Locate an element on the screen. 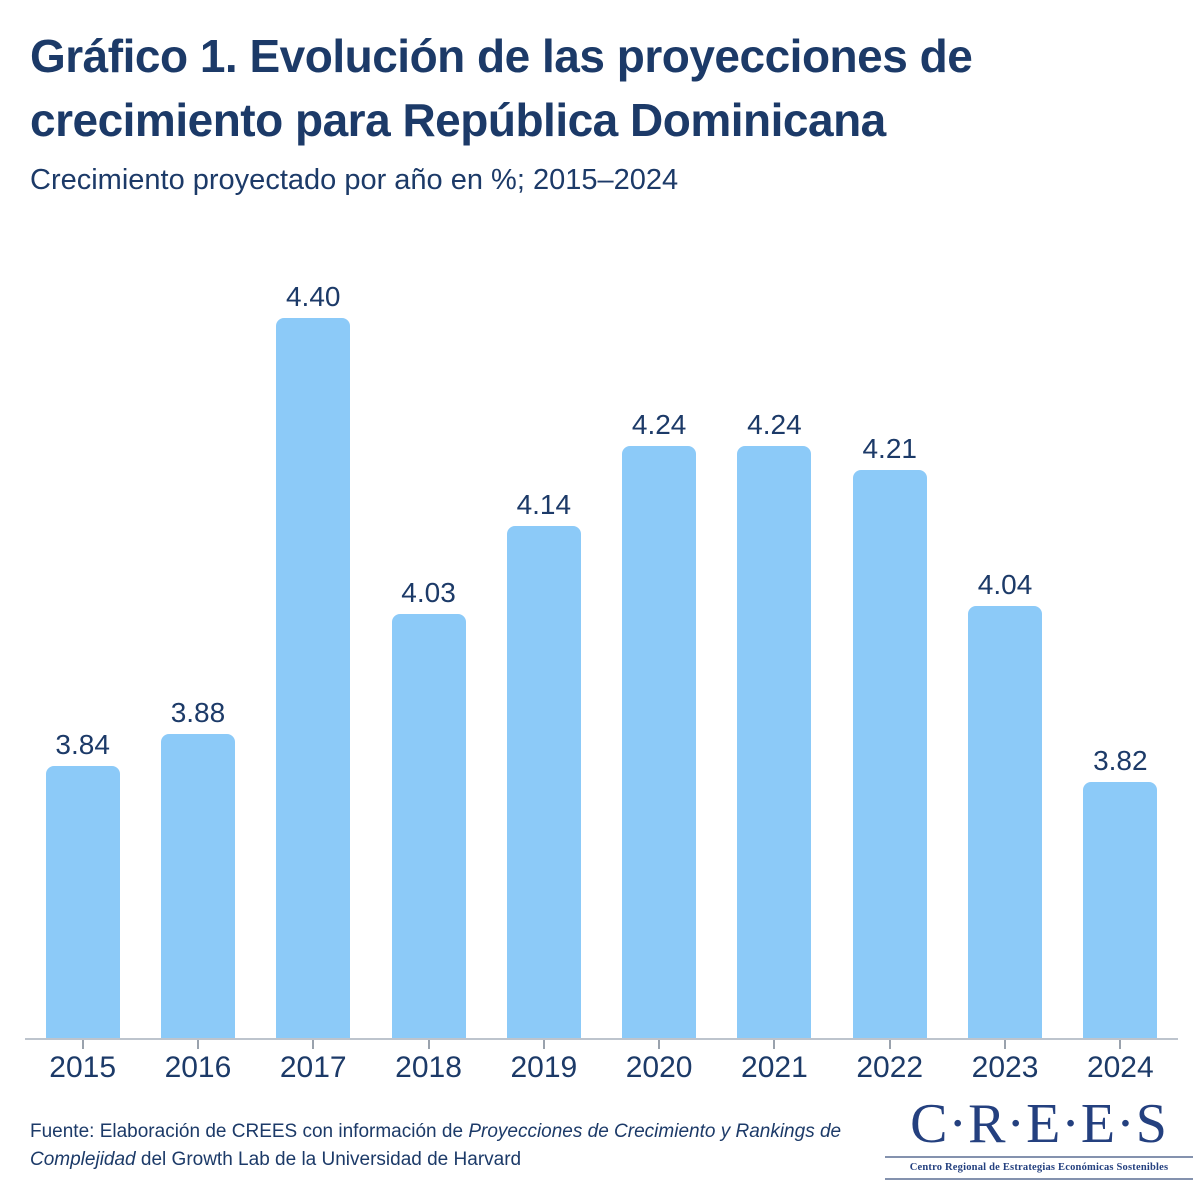 This screenshot has height=1200, width=1200. logo-divider-top is located at coordinates (1039, 1157).